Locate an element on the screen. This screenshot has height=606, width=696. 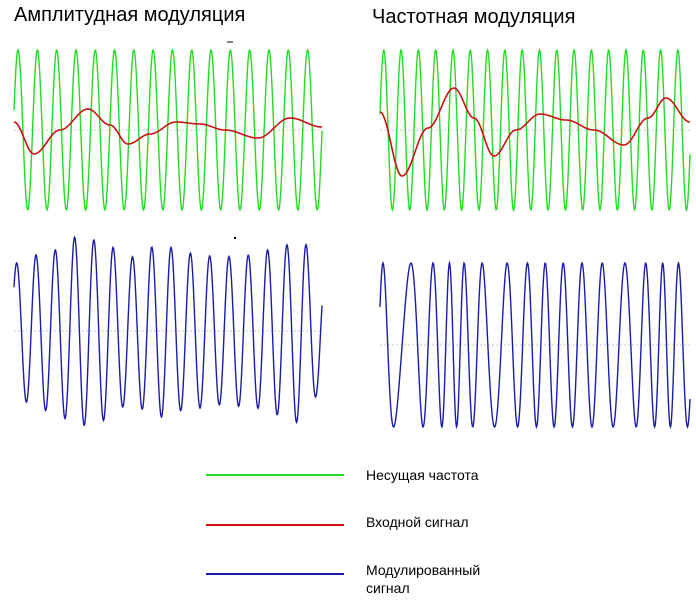
fm-carrier-wave is located at coordinates (535, 130).